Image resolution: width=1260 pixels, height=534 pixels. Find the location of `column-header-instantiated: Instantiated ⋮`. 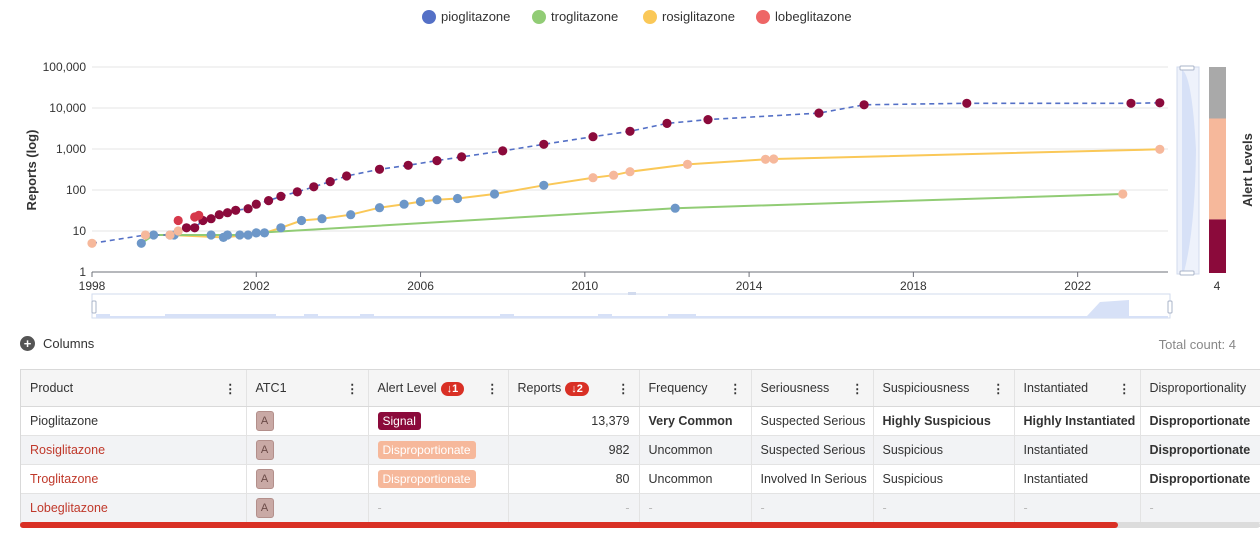

column-header-instantiated: Instantiated ⋮ is located at coordinates (1077, 388).